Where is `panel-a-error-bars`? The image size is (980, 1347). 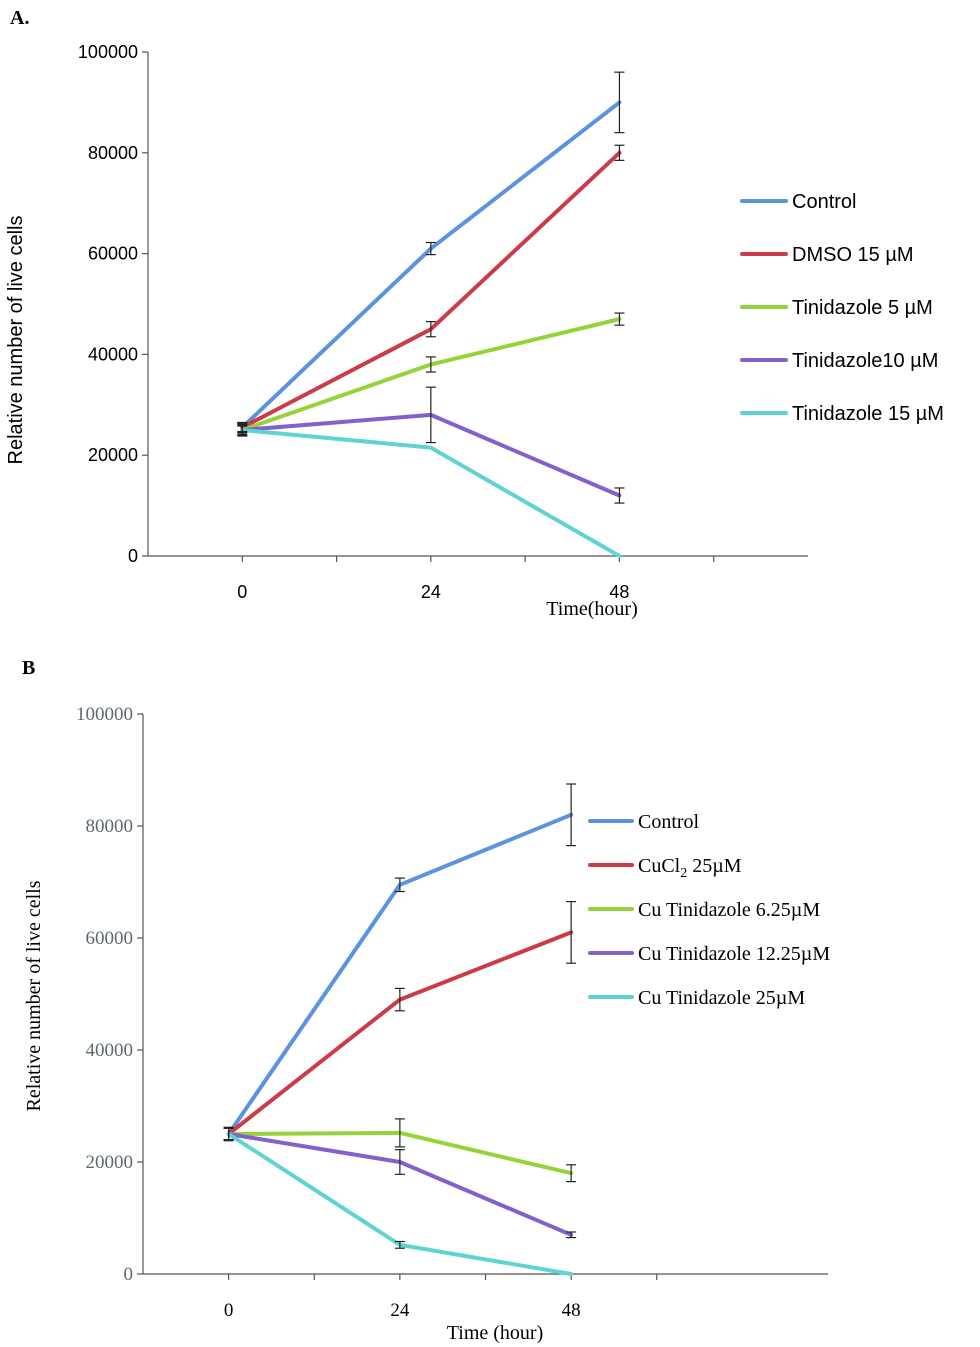
panel-a-error-bars is located at coordinates (431, 287).